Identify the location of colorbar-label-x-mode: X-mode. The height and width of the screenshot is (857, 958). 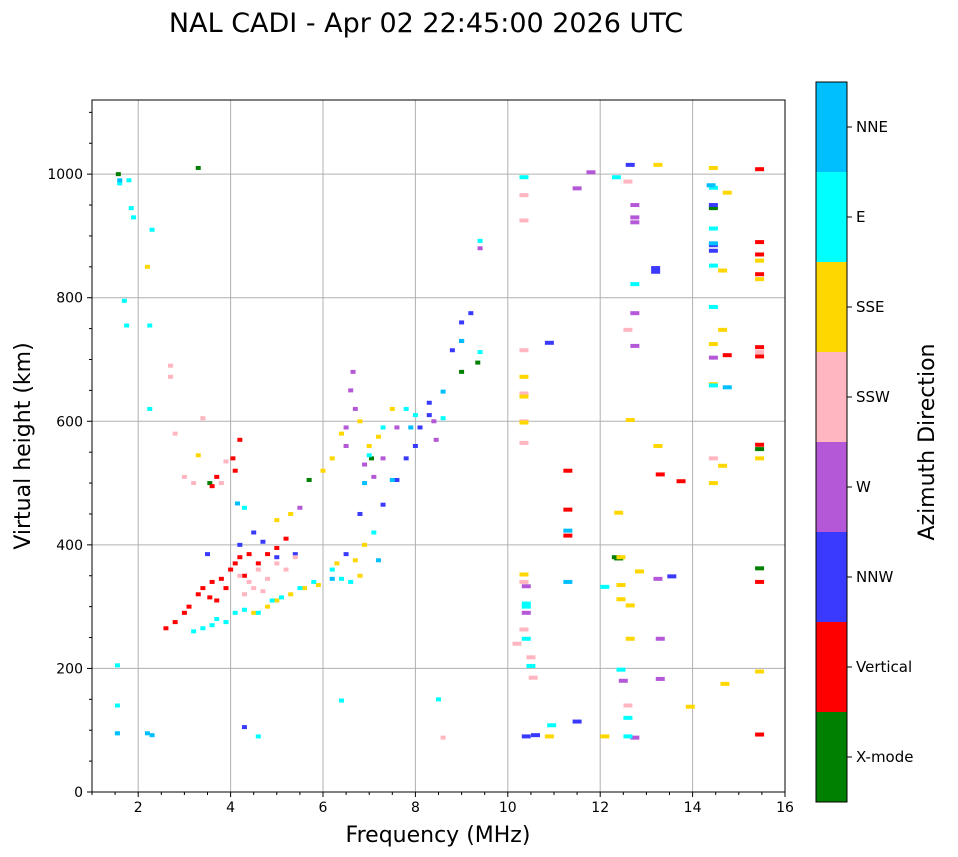
(884, 757).